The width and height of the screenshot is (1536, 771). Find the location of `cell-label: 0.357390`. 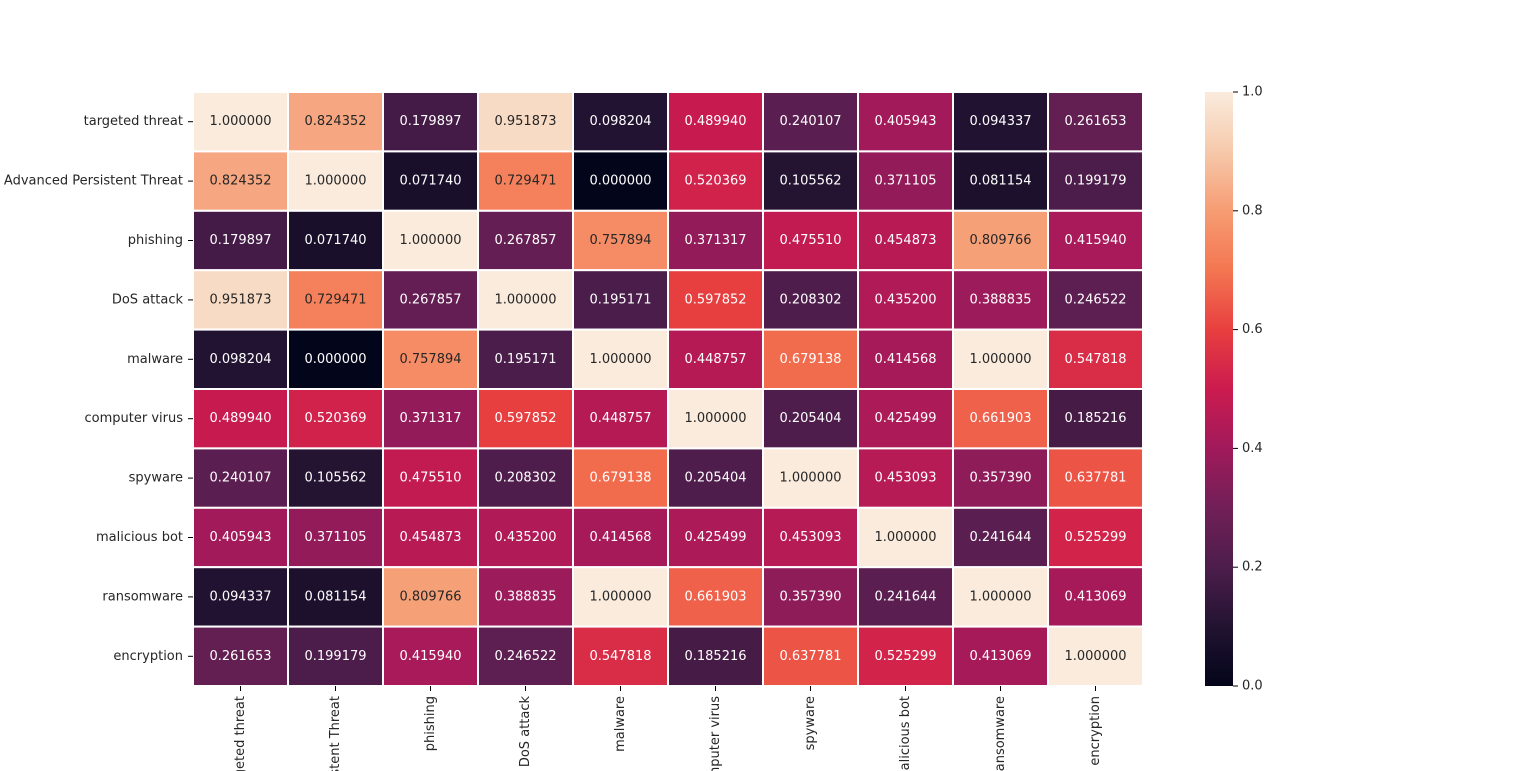

cell-label: 0.357390 is located at coordinates (810, 596).